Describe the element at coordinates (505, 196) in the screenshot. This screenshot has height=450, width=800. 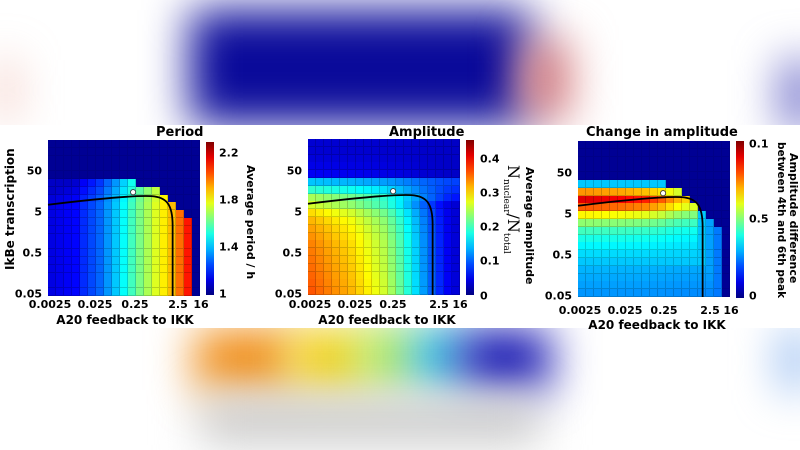
I see `fraction-numerator-sub: nuclear` at that location.